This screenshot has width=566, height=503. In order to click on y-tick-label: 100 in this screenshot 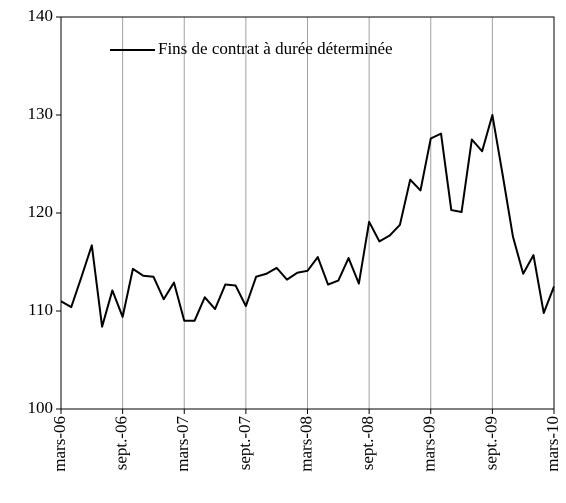, I will do `click(41, 407)`.